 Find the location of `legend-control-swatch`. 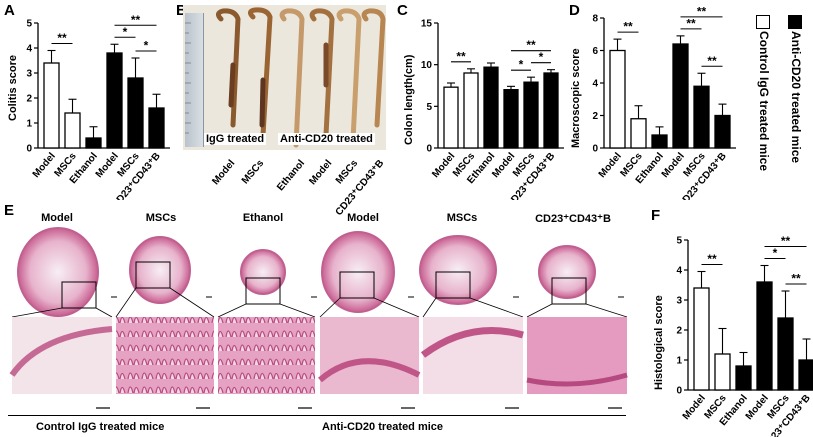

legend-control-swatch is located at coordinates (763, 22).